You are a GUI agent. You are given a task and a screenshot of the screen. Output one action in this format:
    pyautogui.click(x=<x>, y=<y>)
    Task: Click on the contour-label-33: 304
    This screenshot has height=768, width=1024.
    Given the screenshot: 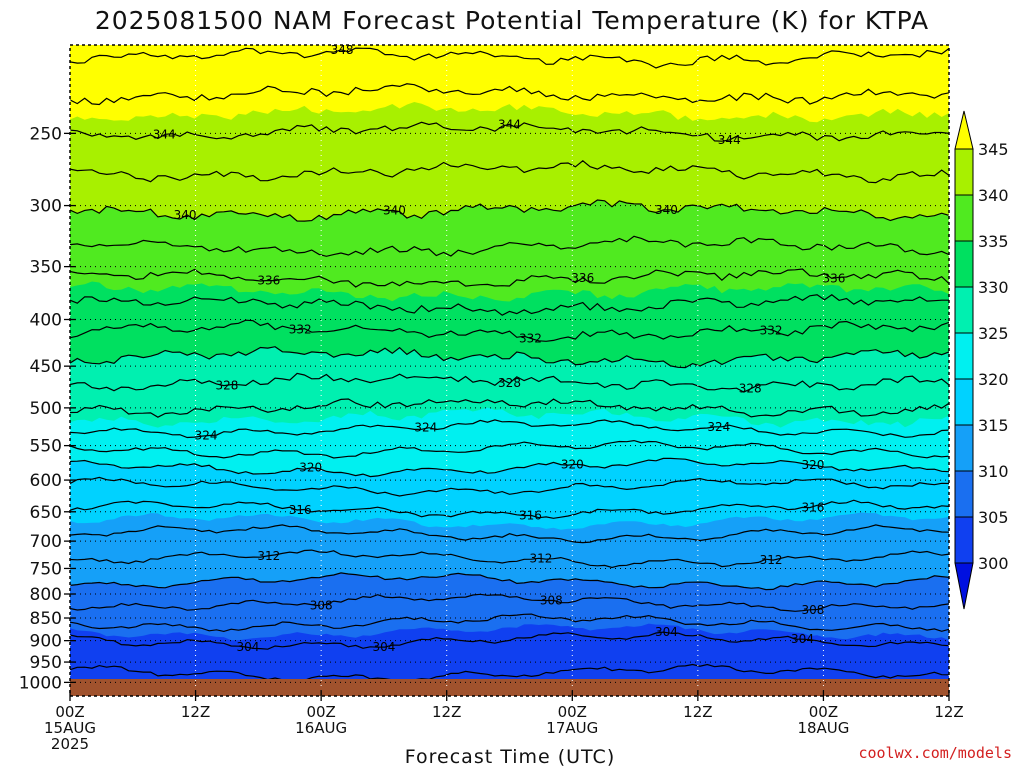 What is the action you would take?
    pyautogui.click(x=666, y=632)
    